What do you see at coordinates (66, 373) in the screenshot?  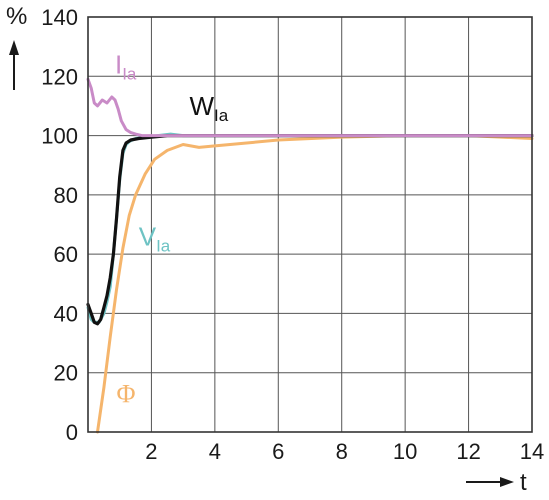 I see `y-tick-label: 20` at bounding box center [66, 373].